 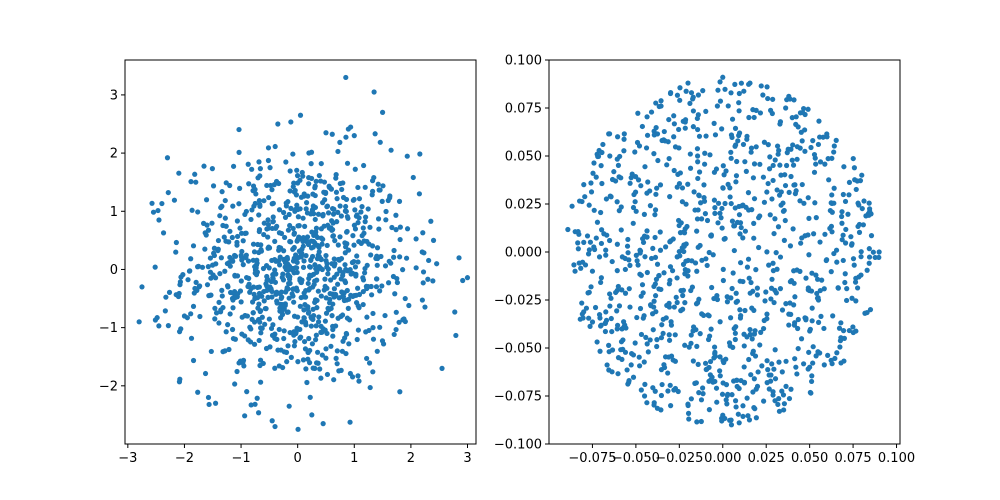 I want to click on y-tick-label: 0.000, so click(x=523, y=253).